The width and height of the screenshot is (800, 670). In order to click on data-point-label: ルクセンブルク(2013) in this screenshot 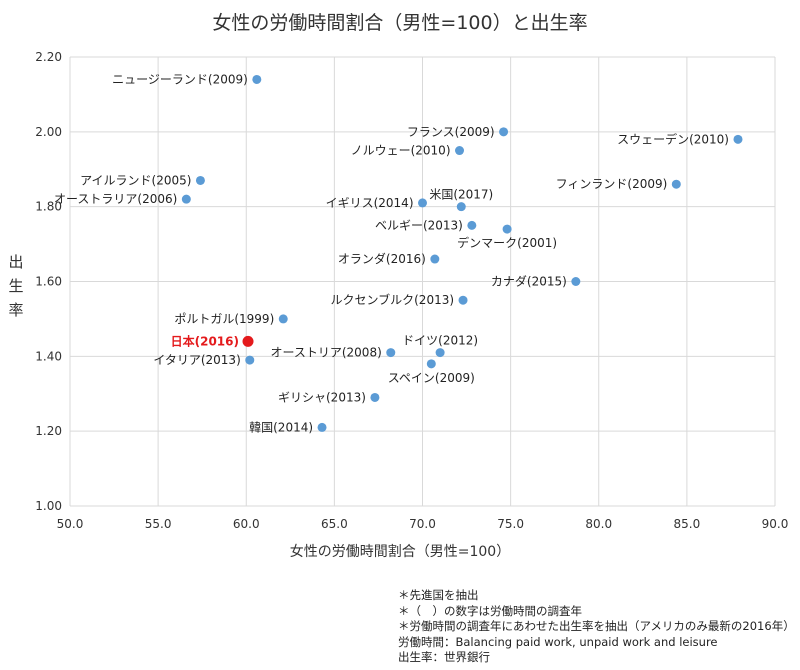, I will do `click(392, 299)`.